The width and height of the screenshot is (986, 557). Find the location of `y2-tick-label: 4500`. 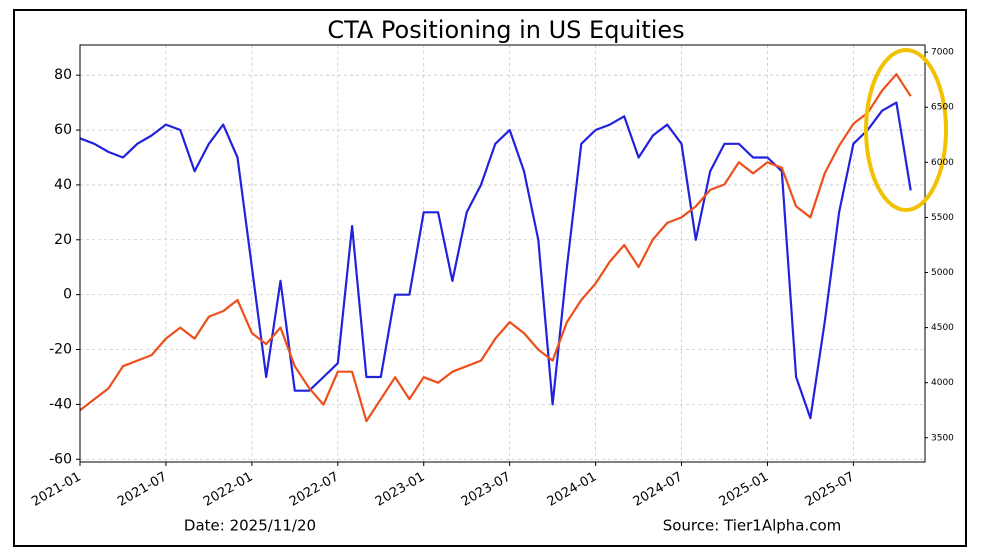

y2-tick-label: 4500 is located at coordinates (942, 328).